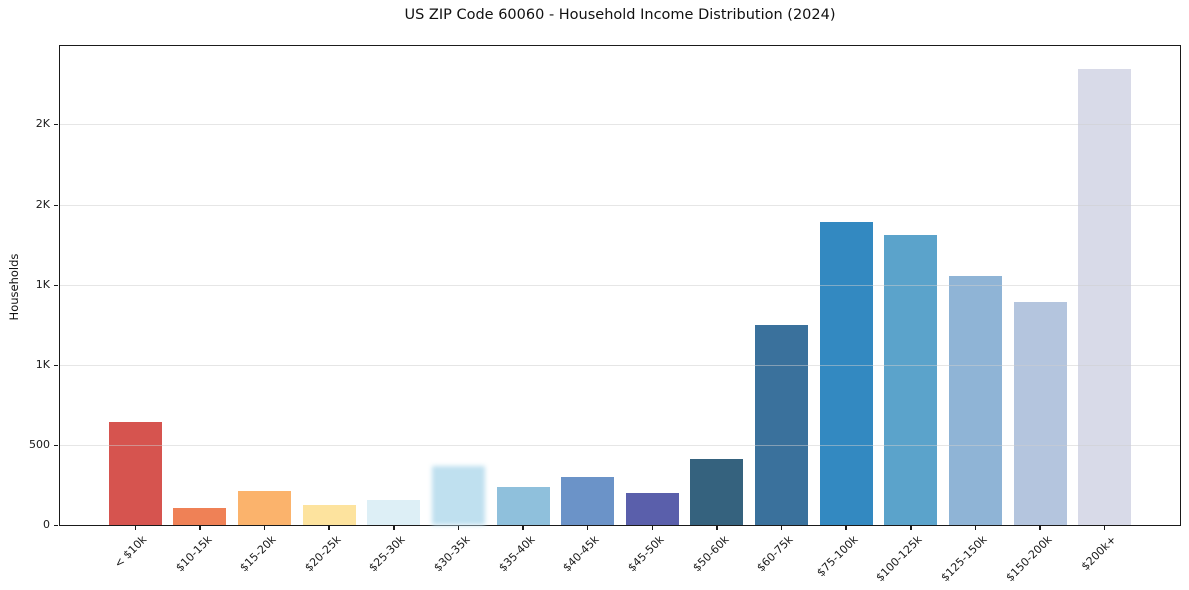 This screenshot has width=1189, height=590. Describe the element at coordinates (193, 554) in the screenshot. I see `x-tick-label: $10-15k` at that location.